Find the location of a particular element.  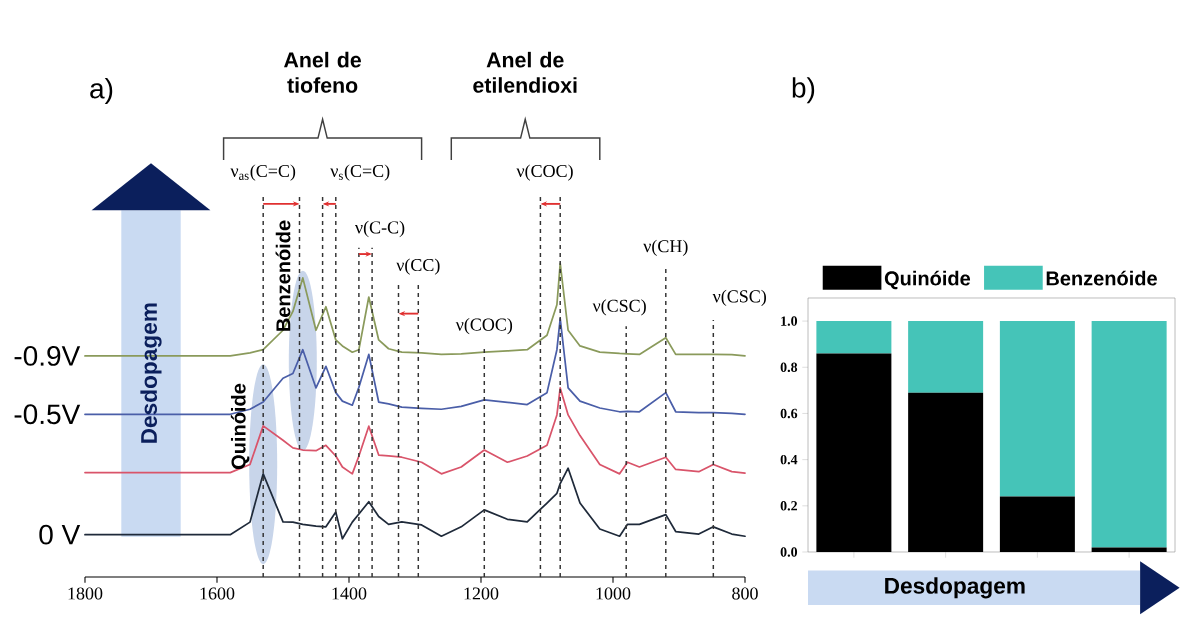

legend-label: Benzenóide is located at coordinates (1101, 278).